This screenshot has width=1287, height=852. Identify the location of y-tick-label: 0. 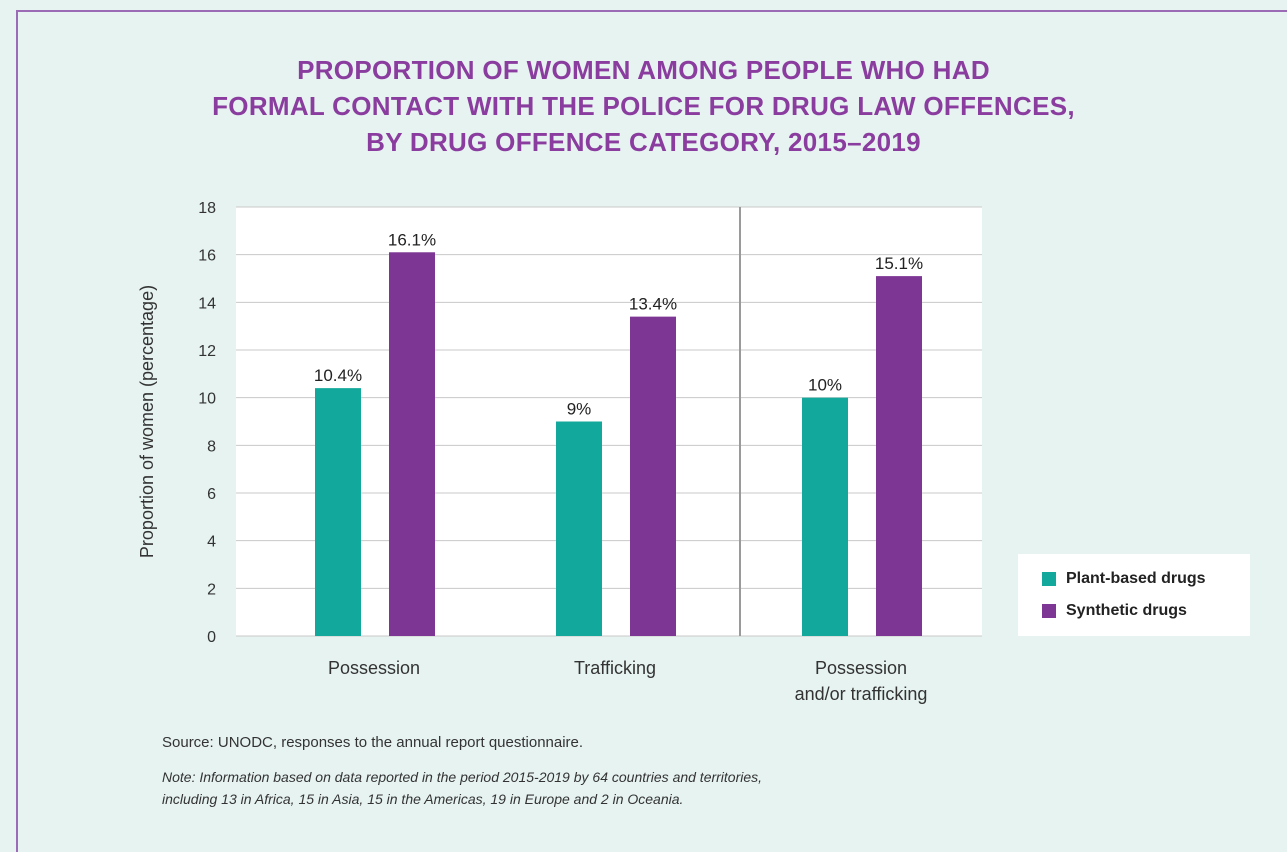
(211, 637).